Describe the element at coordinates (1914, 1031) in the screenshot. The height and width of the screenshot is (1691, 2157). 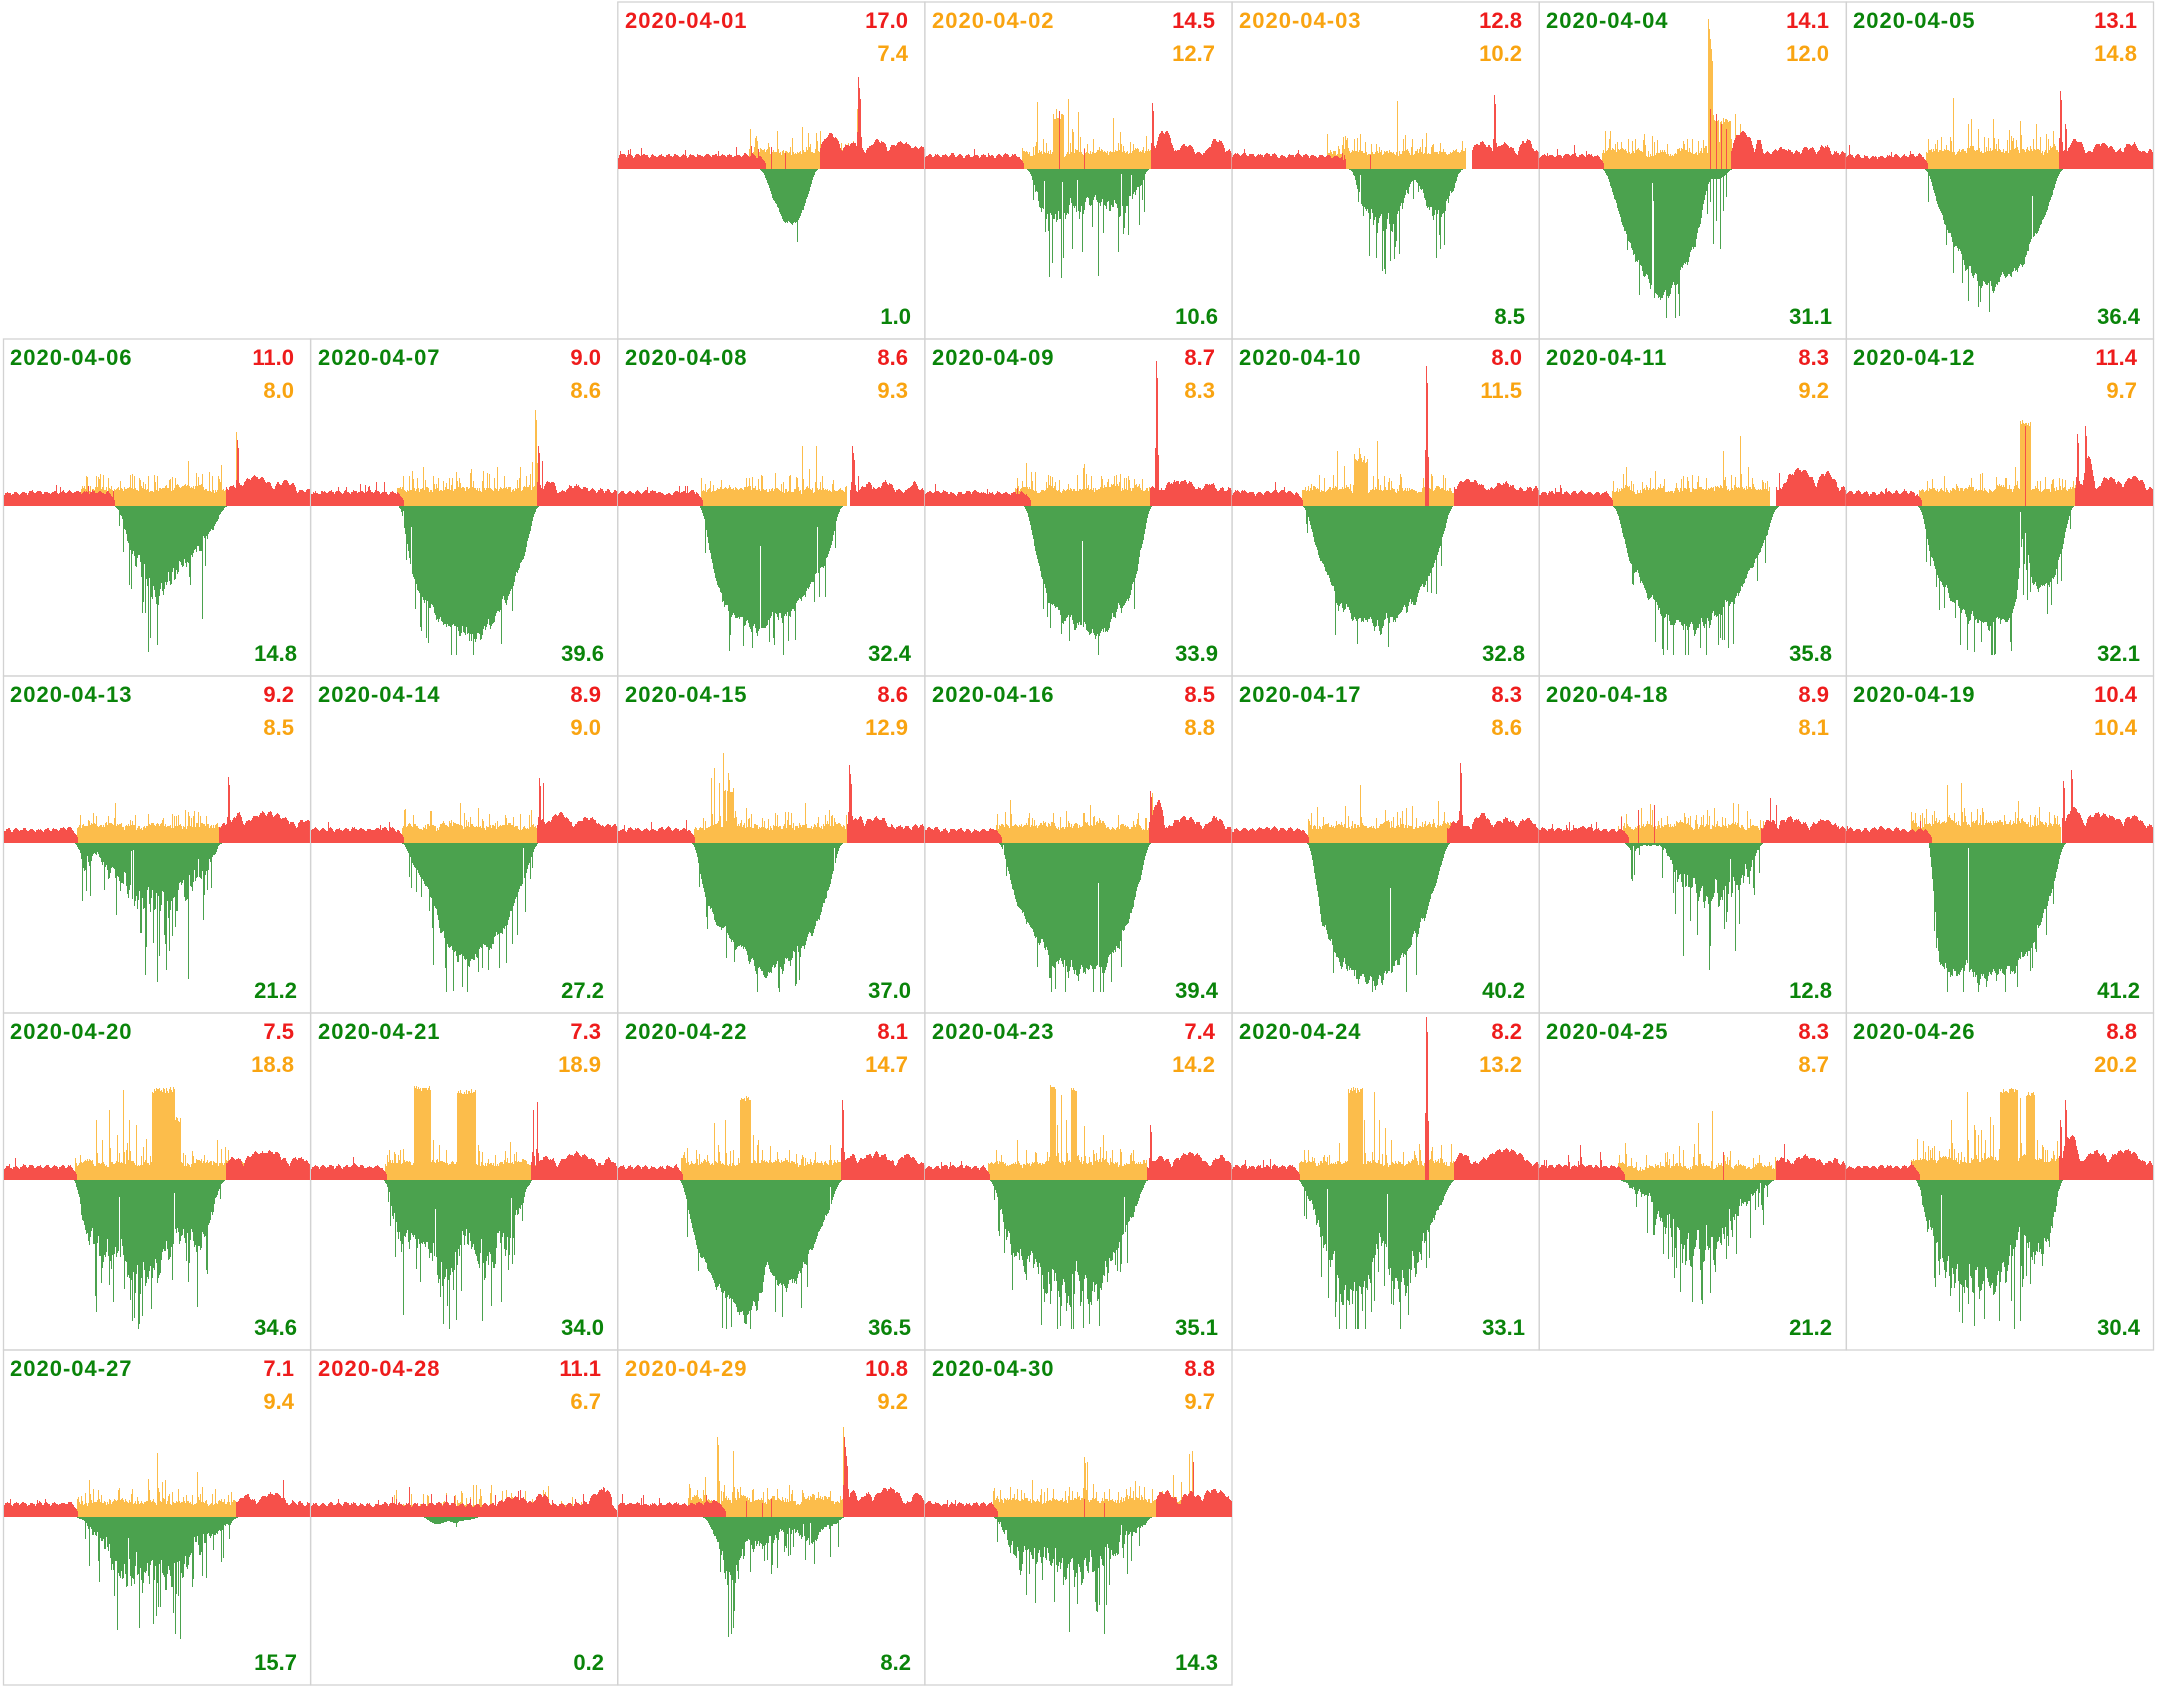
I see `svg-text: 2020-04-26` at that location.